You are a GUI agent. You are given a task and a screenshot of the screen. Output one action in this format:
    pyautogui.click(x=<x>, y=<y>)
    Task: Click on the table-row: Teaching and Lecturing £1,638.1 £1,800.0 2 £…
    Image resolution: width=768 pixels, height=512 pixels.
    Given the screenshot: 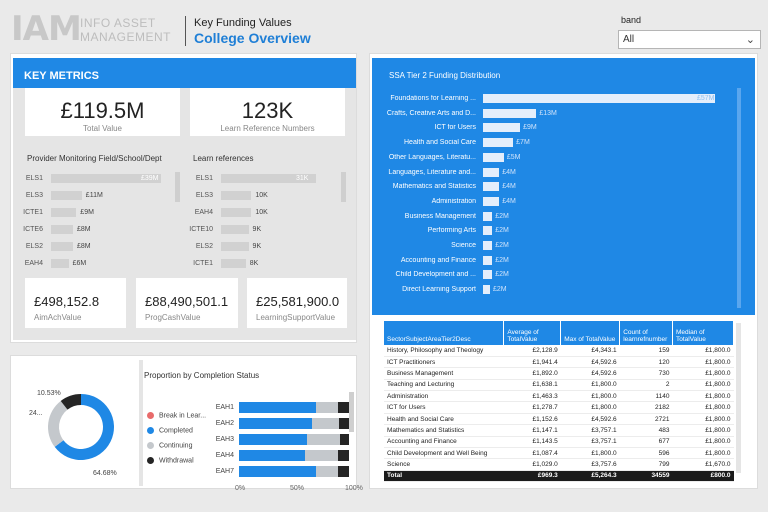 What is the action you would take?
    pyautogui.click(x=559, y=385)
    